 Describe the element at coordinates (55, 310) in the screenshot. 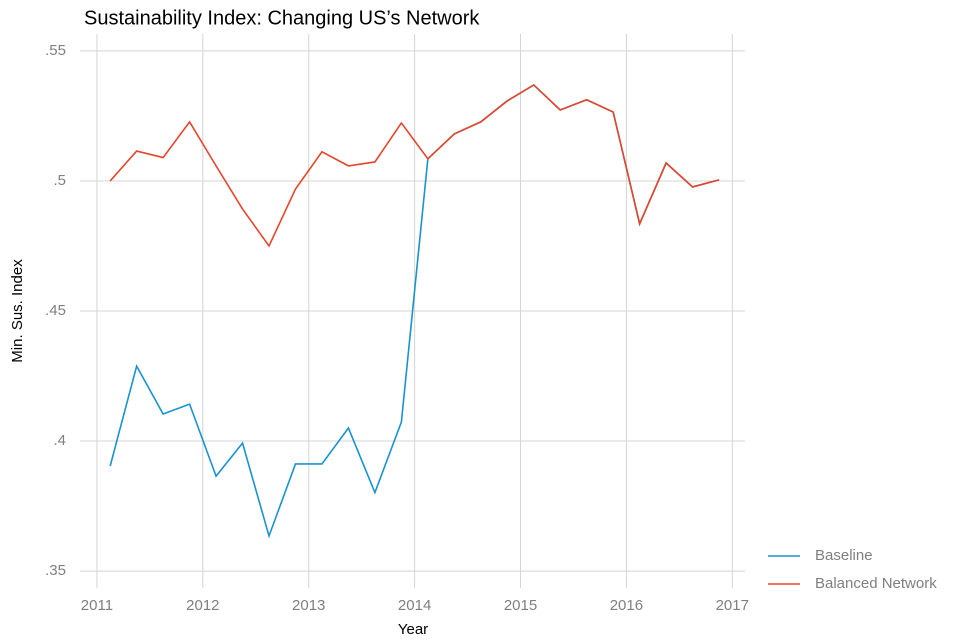

I see `y-tick-label: .45` at that location.